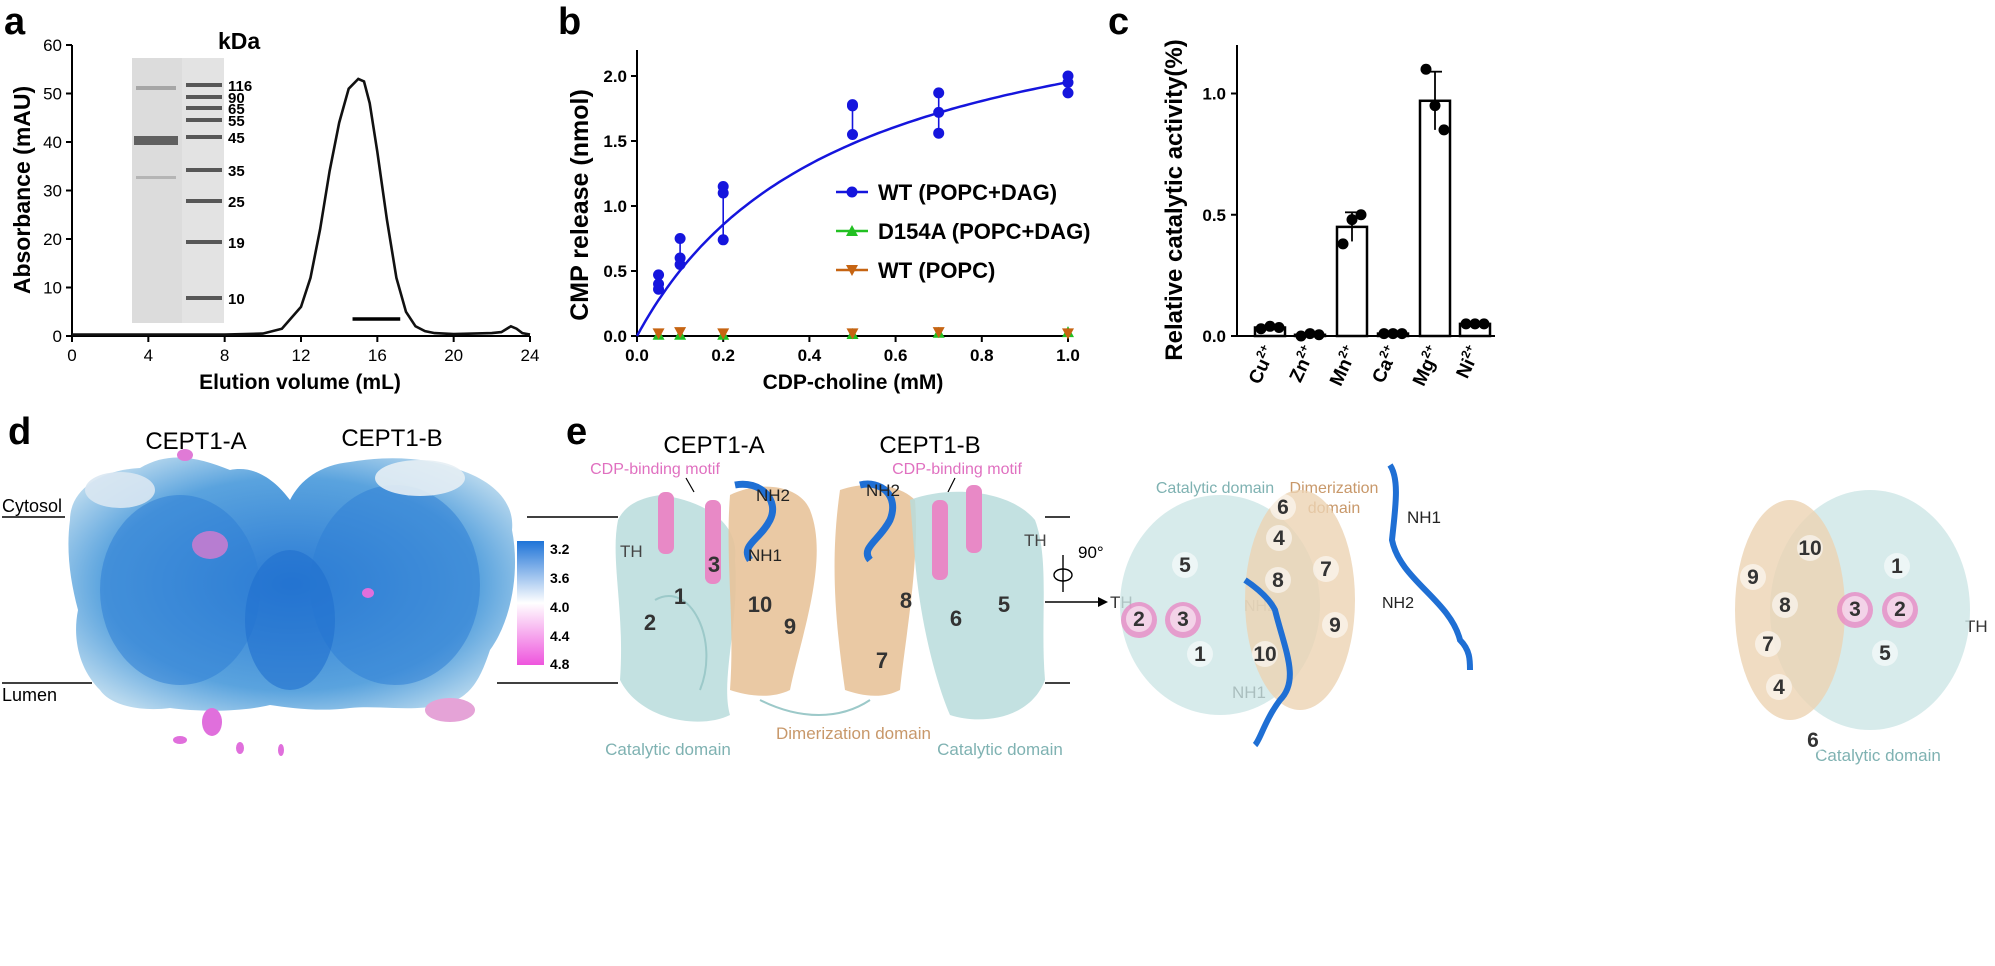 The image size is (1995, 966). I want to click on top-view-left, so click(1237, 619).